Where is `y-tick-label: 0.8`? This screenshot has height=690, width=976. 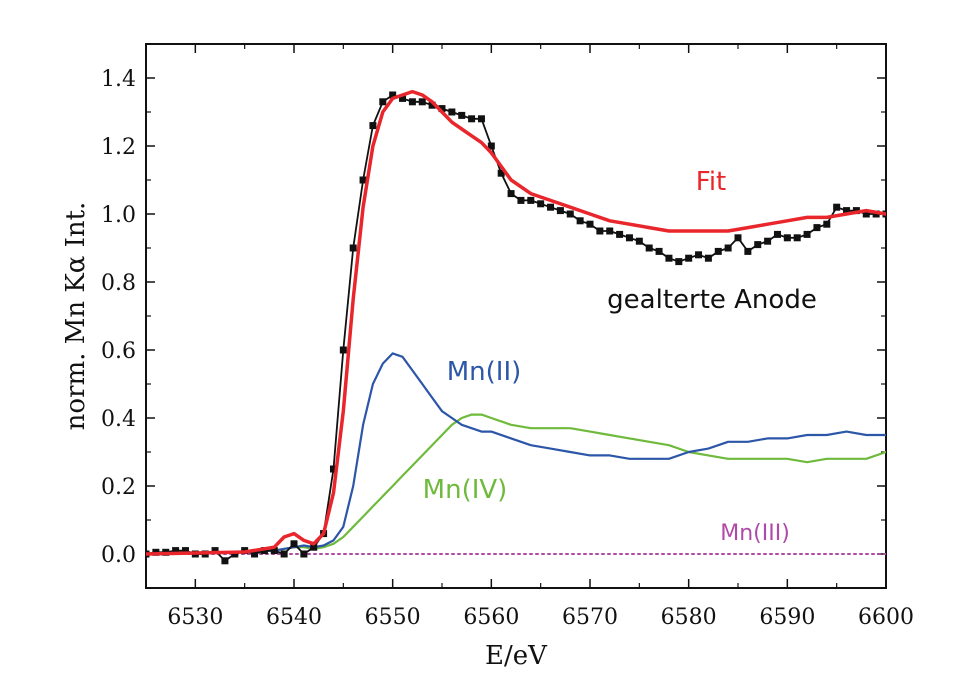
y-tick-label: 0.8 is located at coordinates (118, 283).